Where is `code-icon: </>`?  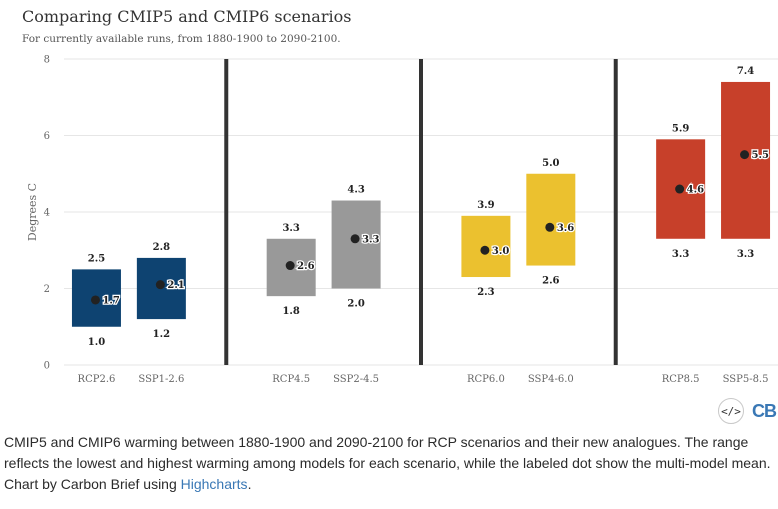
code-icon: </> is located at coordinates (731, 411).